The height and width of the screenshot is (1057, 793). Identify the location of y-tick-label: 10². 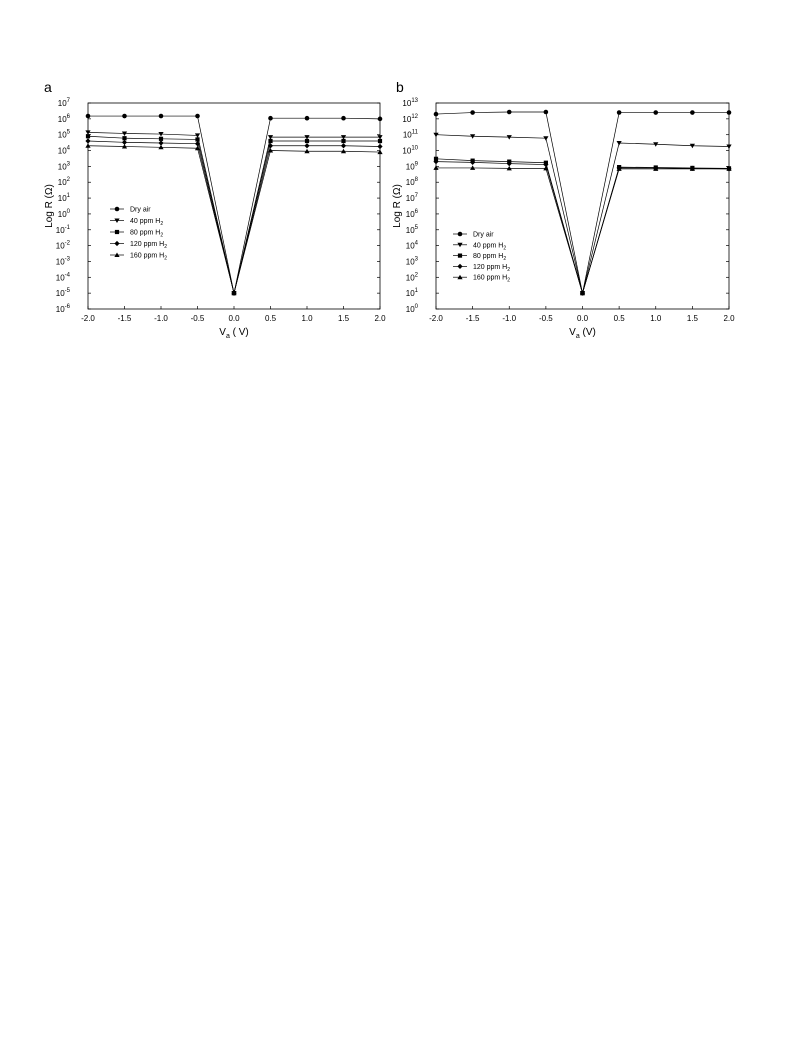
(64, 182).